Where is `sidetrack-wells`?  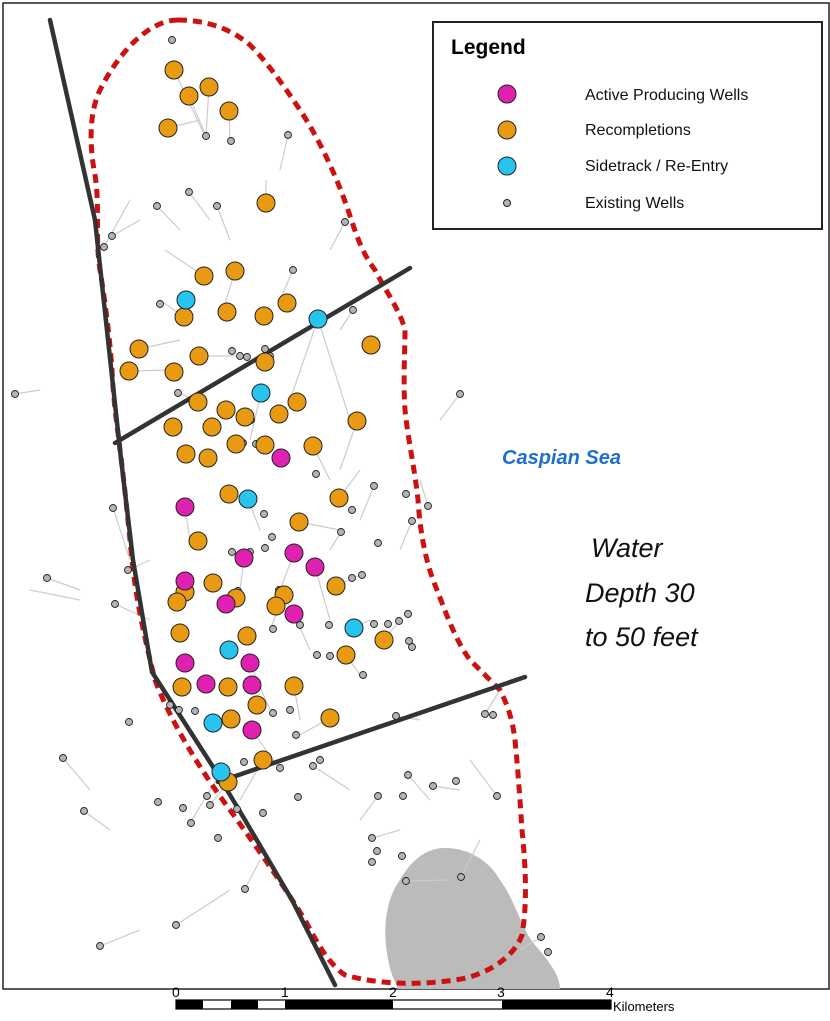 sidetrack-wells is located at coordinates (270, 536).